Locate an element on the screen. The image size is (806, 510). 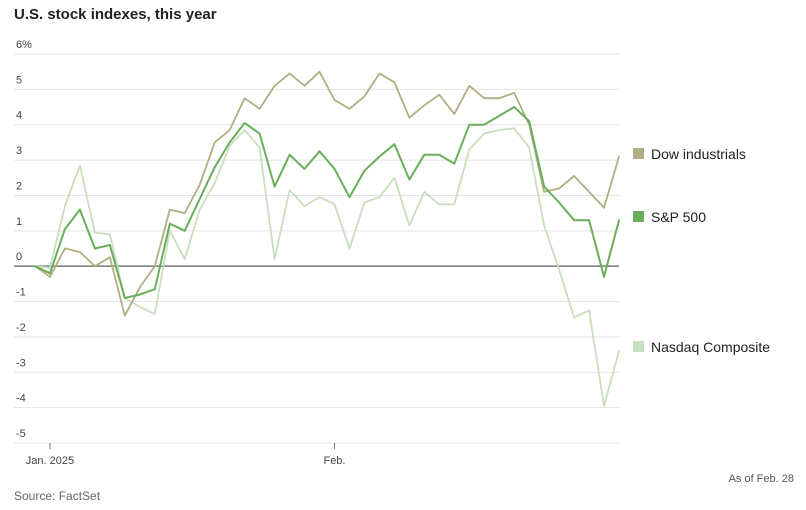
legend-swatch-dow-industrials is located at coordinates (638, 153).